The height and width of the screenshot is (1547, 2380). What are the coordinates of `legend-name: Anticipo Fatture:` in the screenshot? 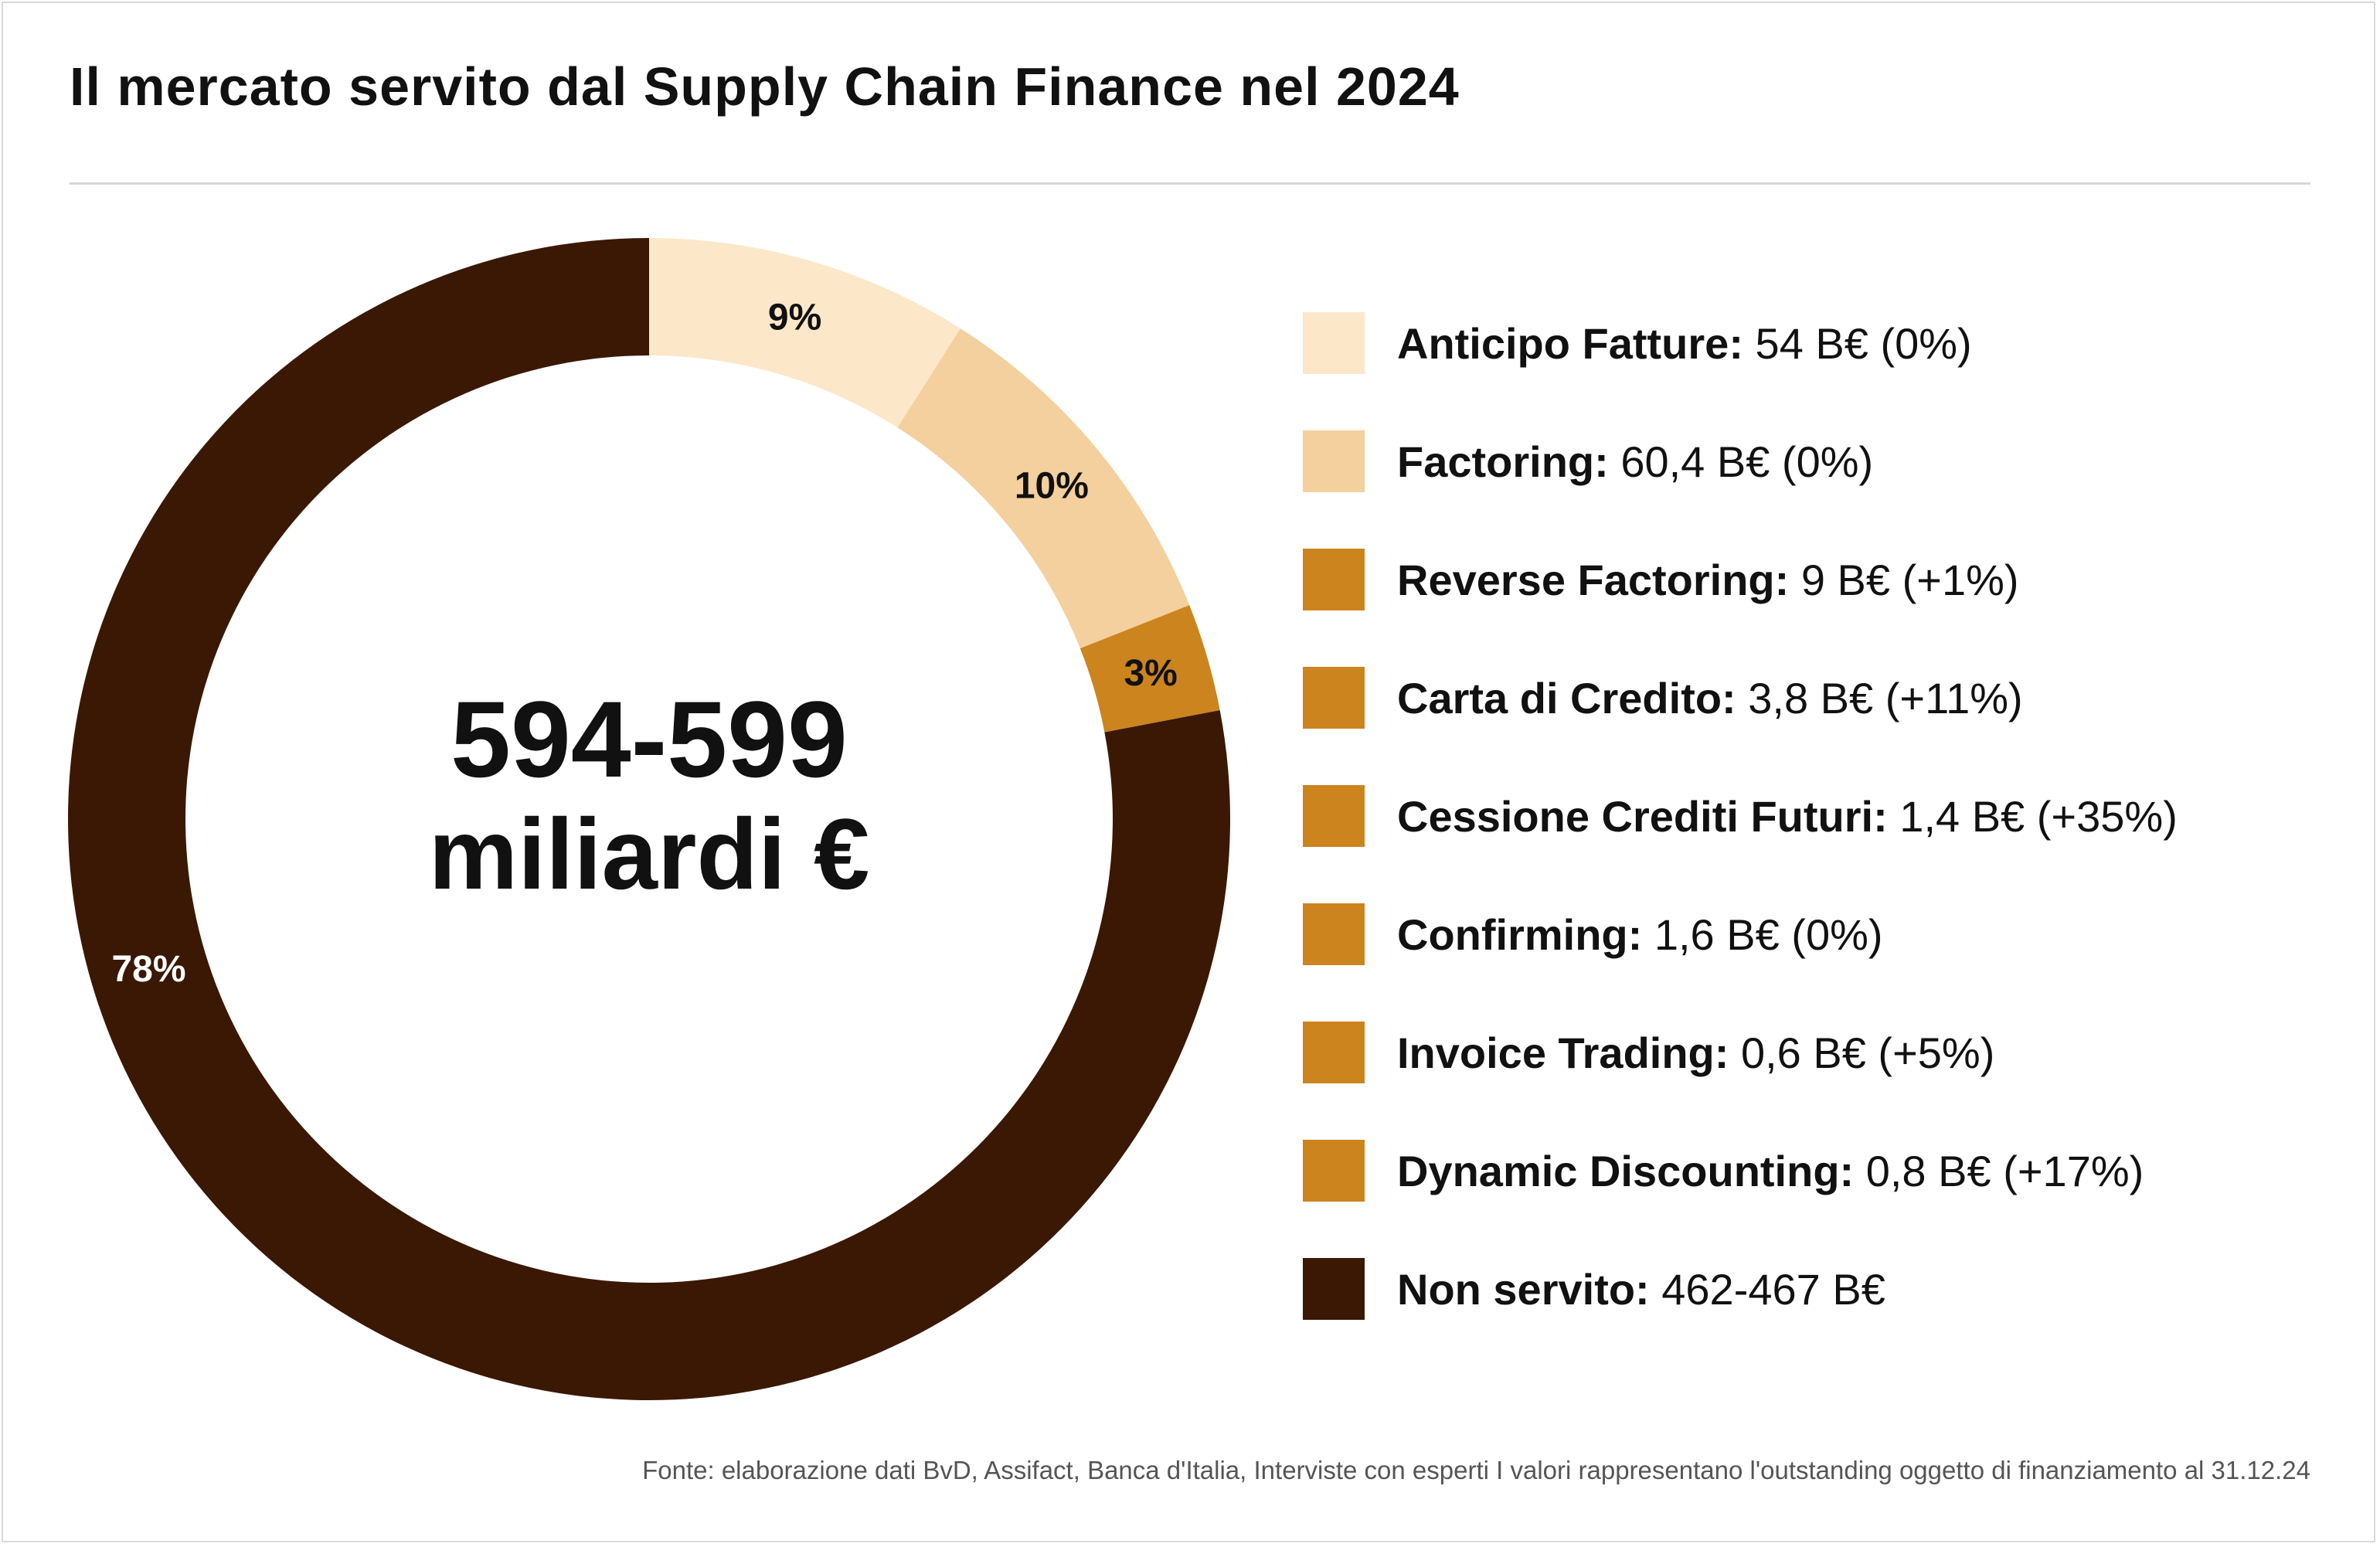 It's located at (1570, 343).